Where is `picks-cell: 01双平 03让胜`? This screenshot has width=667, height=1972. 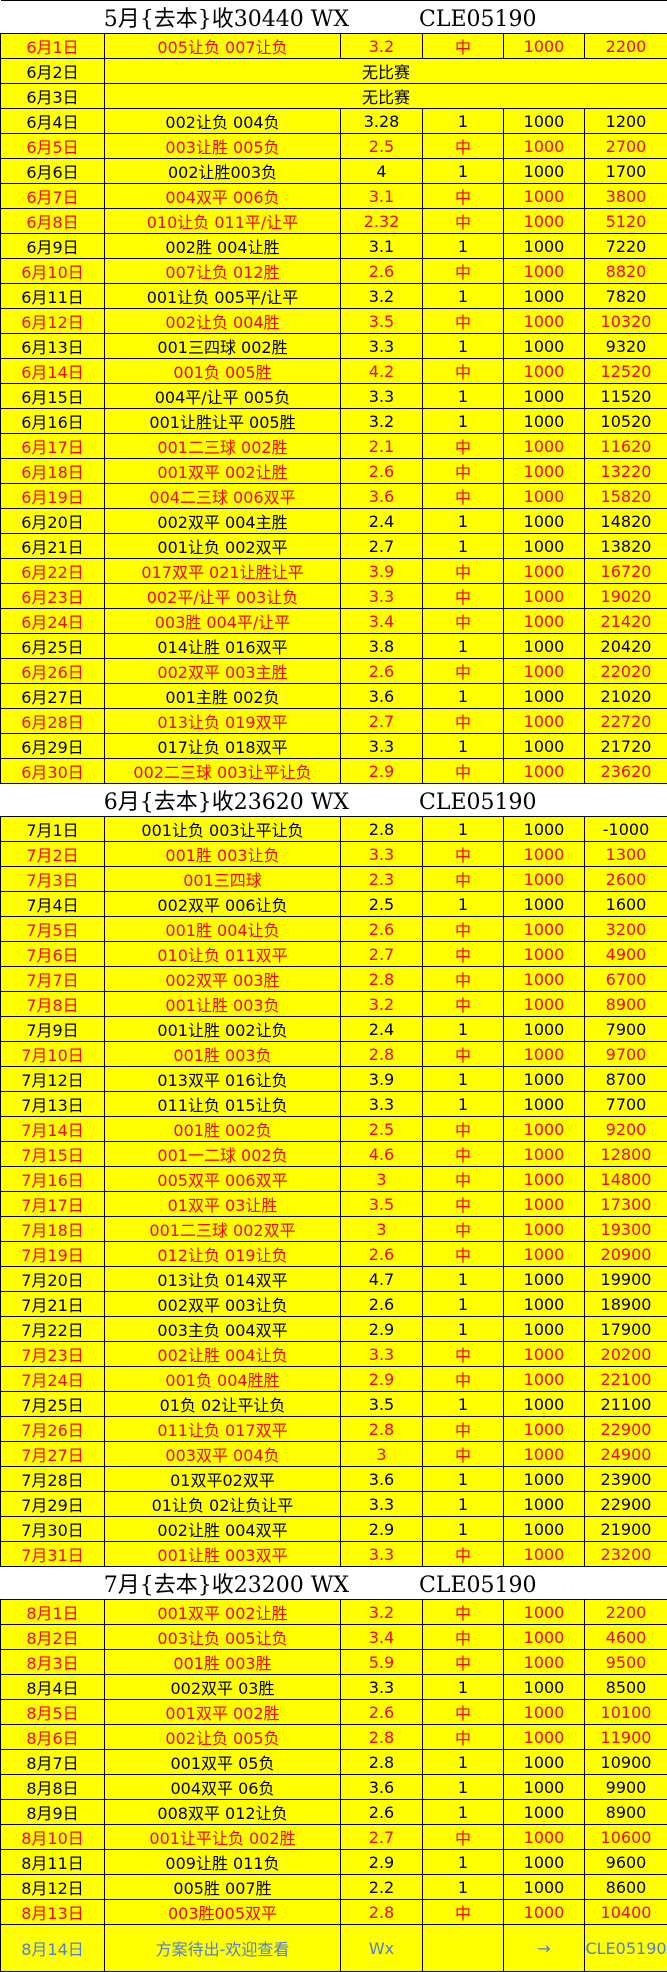
picks-cell: 01双平 03让胜 is located at coordinates (223, 1204).